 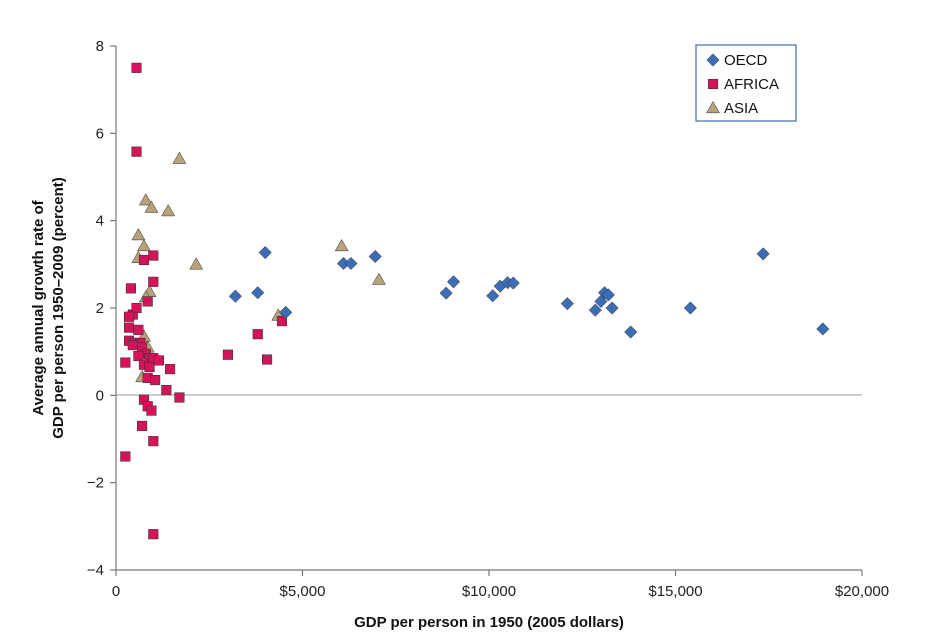 I want to click on y-tick-label: −4, so click(x=95, y=570).